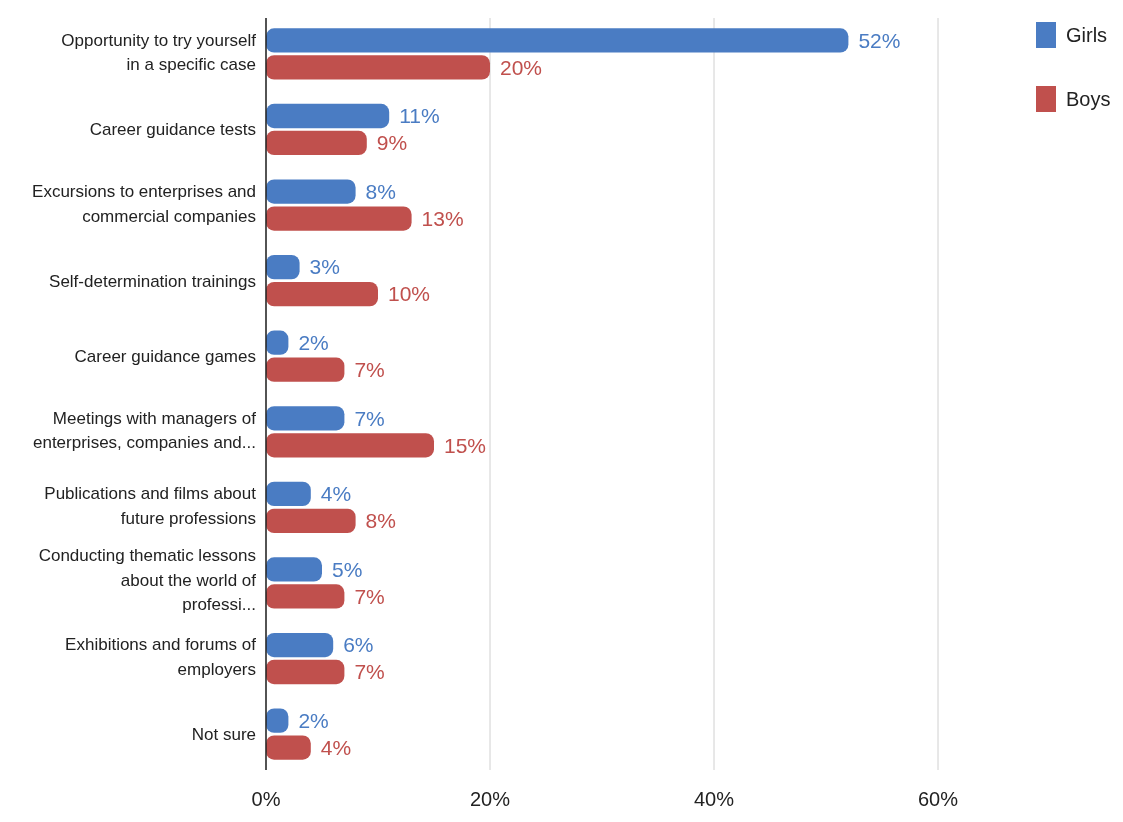  I want to click on y-tick-label: Excursions to enterprises and commercial companies, so click(144, 204).